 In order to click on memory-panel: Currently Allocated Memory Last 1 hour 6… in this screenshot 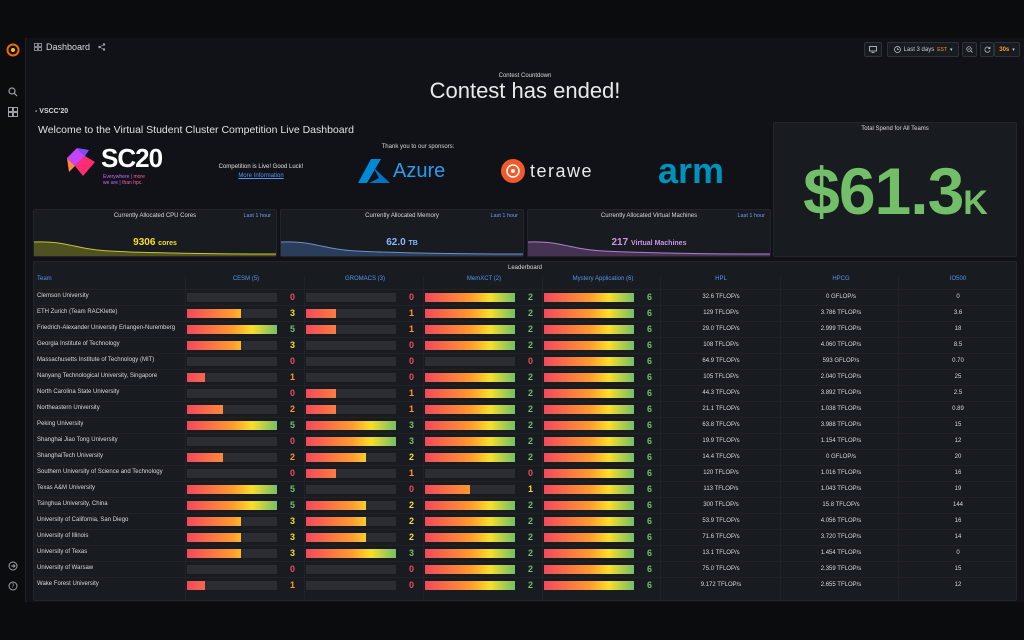, I will do `click(402, 233)`.